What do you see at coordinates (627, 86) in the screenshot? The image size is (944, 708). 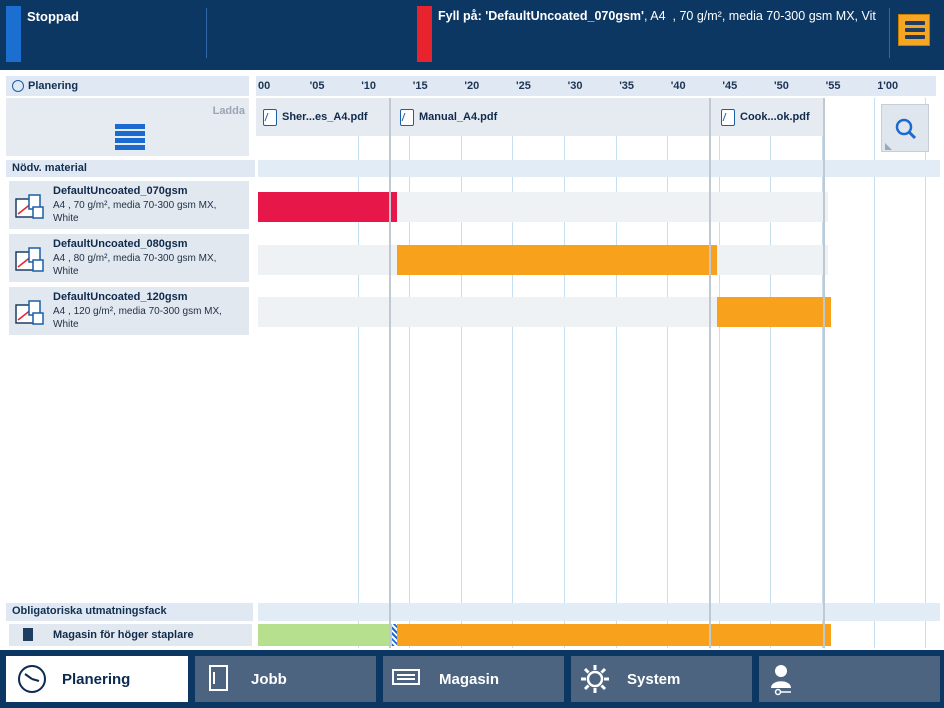 I see `timeline-tick-label: '35` at bounding box center [627, 86].